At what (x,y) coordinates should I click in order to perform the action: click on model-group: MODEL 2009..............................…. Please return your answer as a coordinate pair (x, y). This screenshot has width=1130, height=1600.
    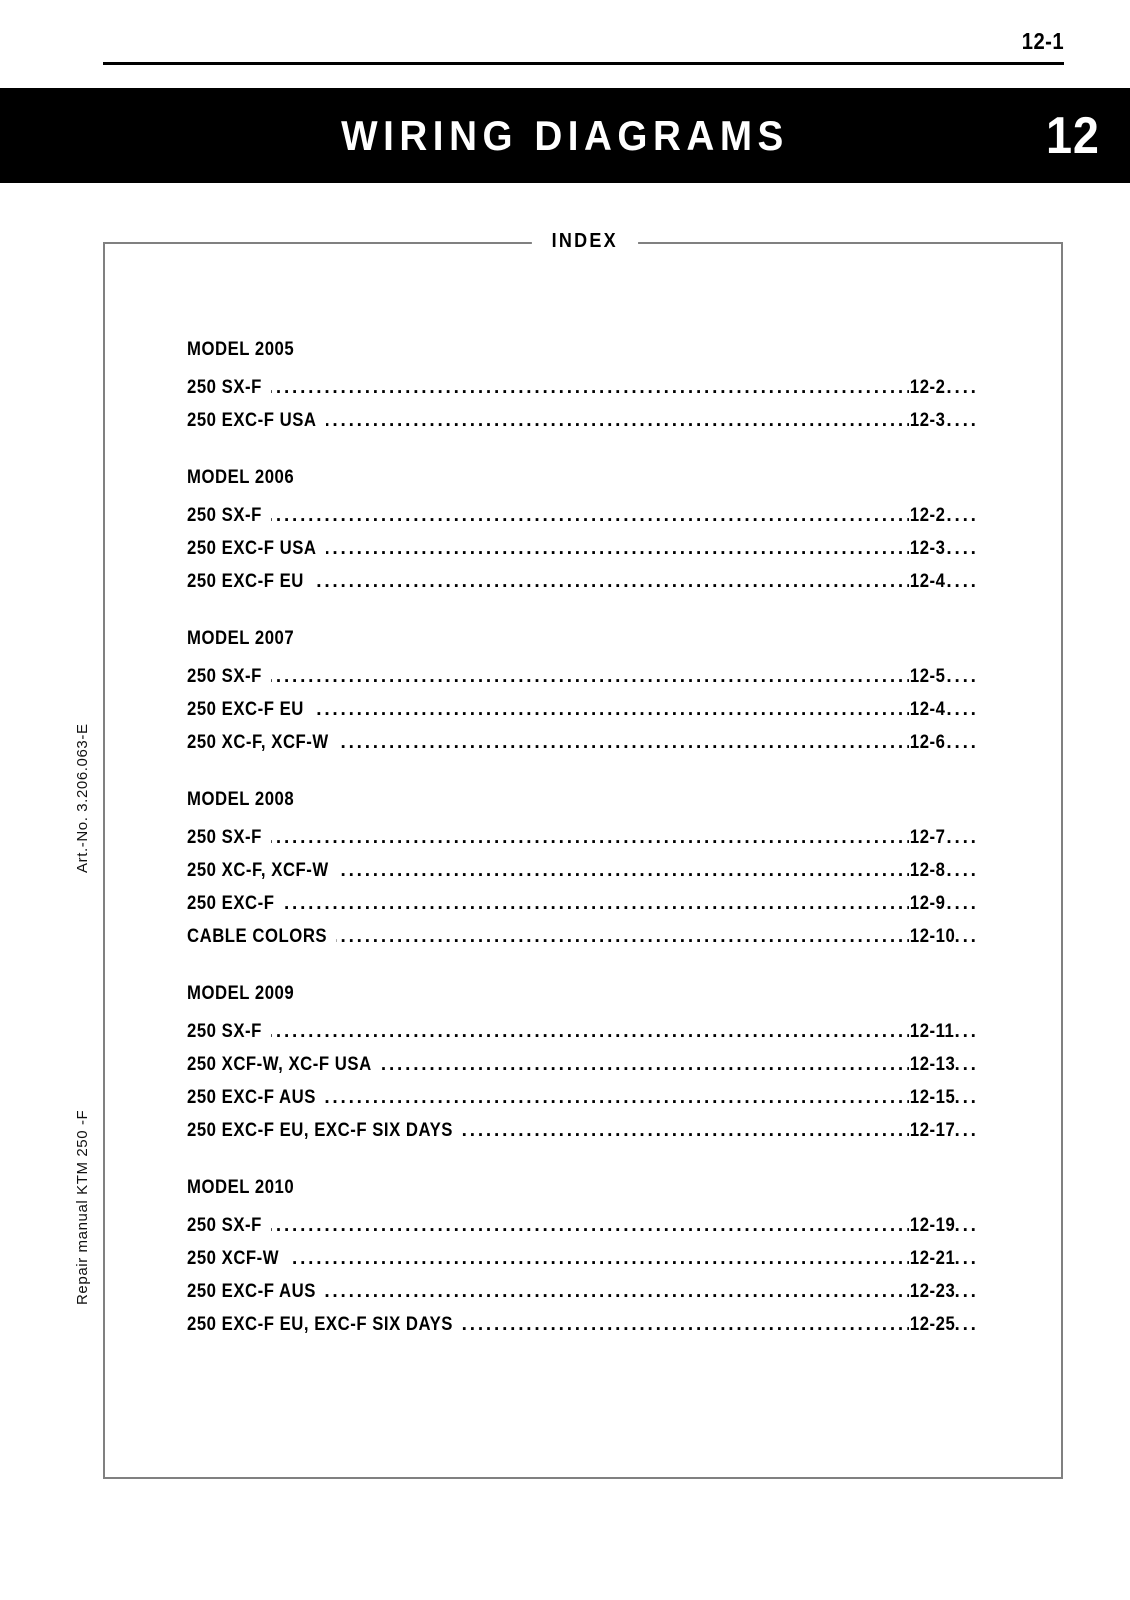
    Looking at the image, I should click on (582, 1065).